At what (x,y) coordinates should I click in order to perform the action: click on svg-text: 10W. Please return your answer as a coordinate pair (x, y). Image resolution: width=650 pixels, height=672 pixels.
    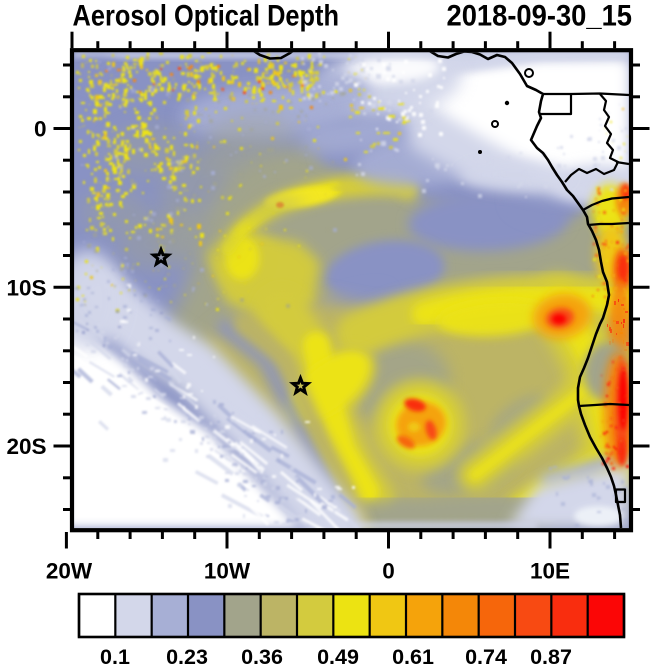
    Looking at the image, I should click on (227, 571).